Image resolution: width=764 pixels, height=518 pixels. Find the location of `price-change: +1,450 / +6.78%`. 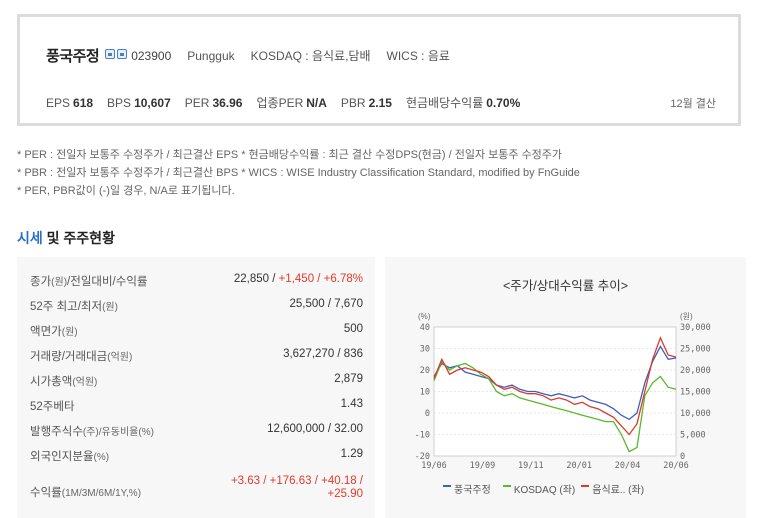

price-change: +1,450 / +6.78% is located at coordinates (320, 279).